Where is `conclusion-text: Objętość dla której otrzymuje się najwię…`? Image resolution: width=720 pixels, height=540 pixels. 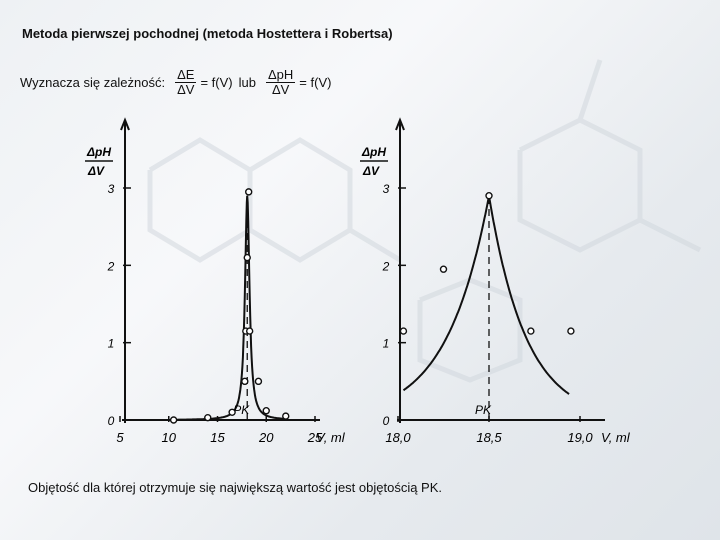 conclusion-text: Objętość dla której otrzymuje się najwię… is located at coordinates (235, 487).